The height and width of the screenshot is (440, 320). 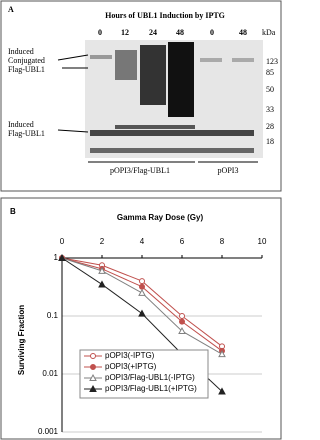 I want to click on y-tick-label: 0.1, so click(x=53, y=315).